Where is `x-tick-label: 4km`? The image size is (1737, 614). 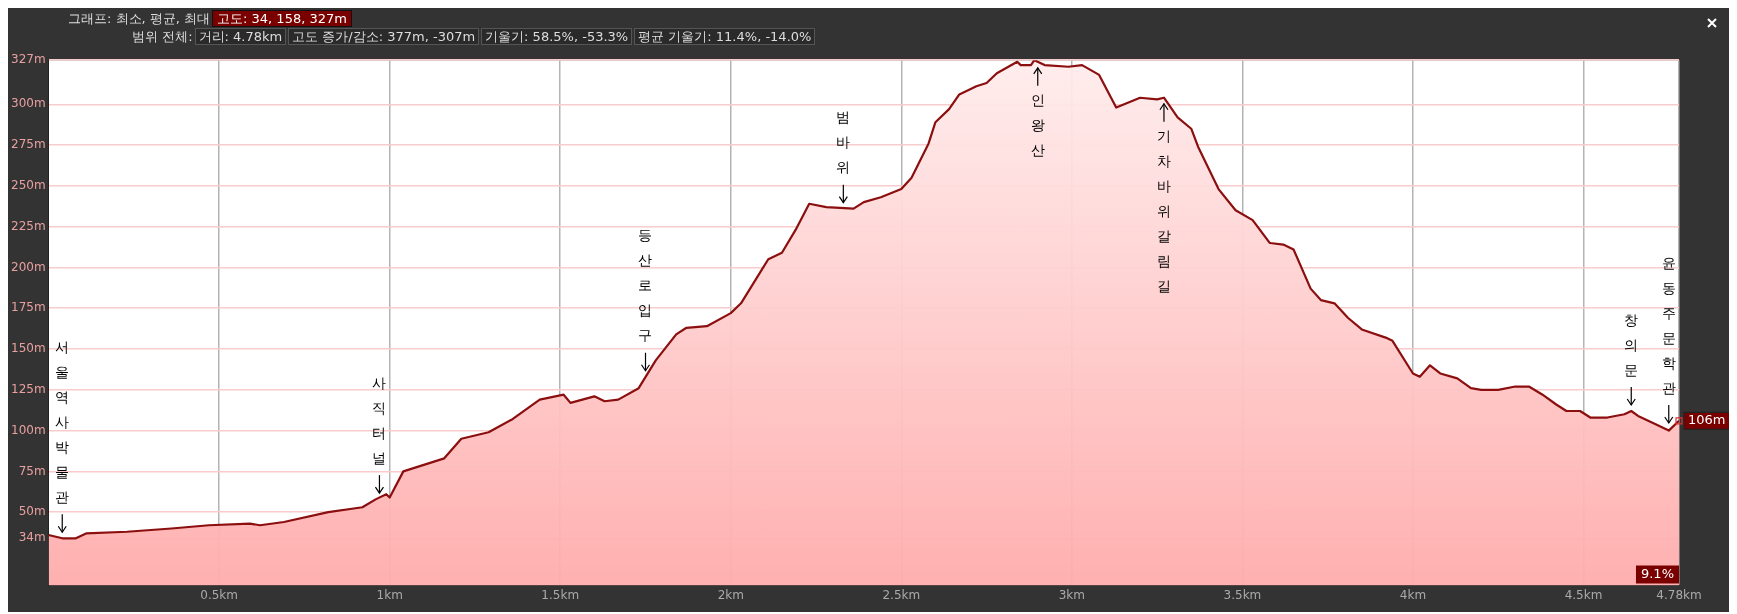
x-tick-label: 4km is located at coordinates (1413, 594).